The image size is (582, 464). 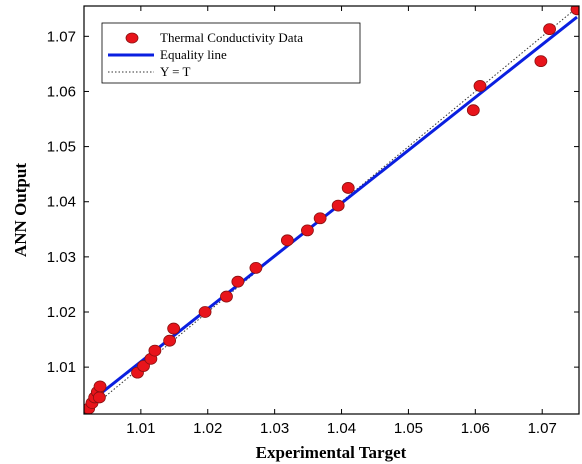 I want to click on x-tick-label: 1.07, so click(x=542, y=428).